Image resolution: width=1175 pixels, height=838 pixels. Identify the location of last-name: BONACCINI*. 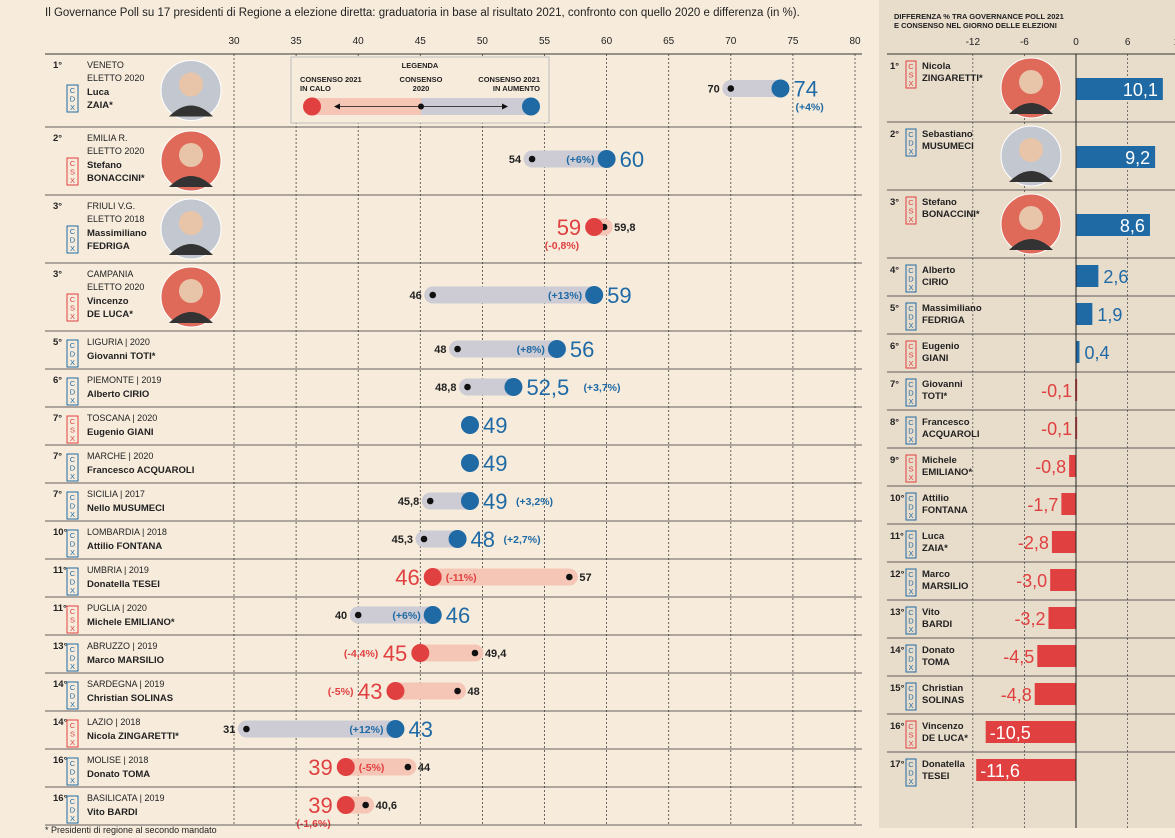
(951, 214).